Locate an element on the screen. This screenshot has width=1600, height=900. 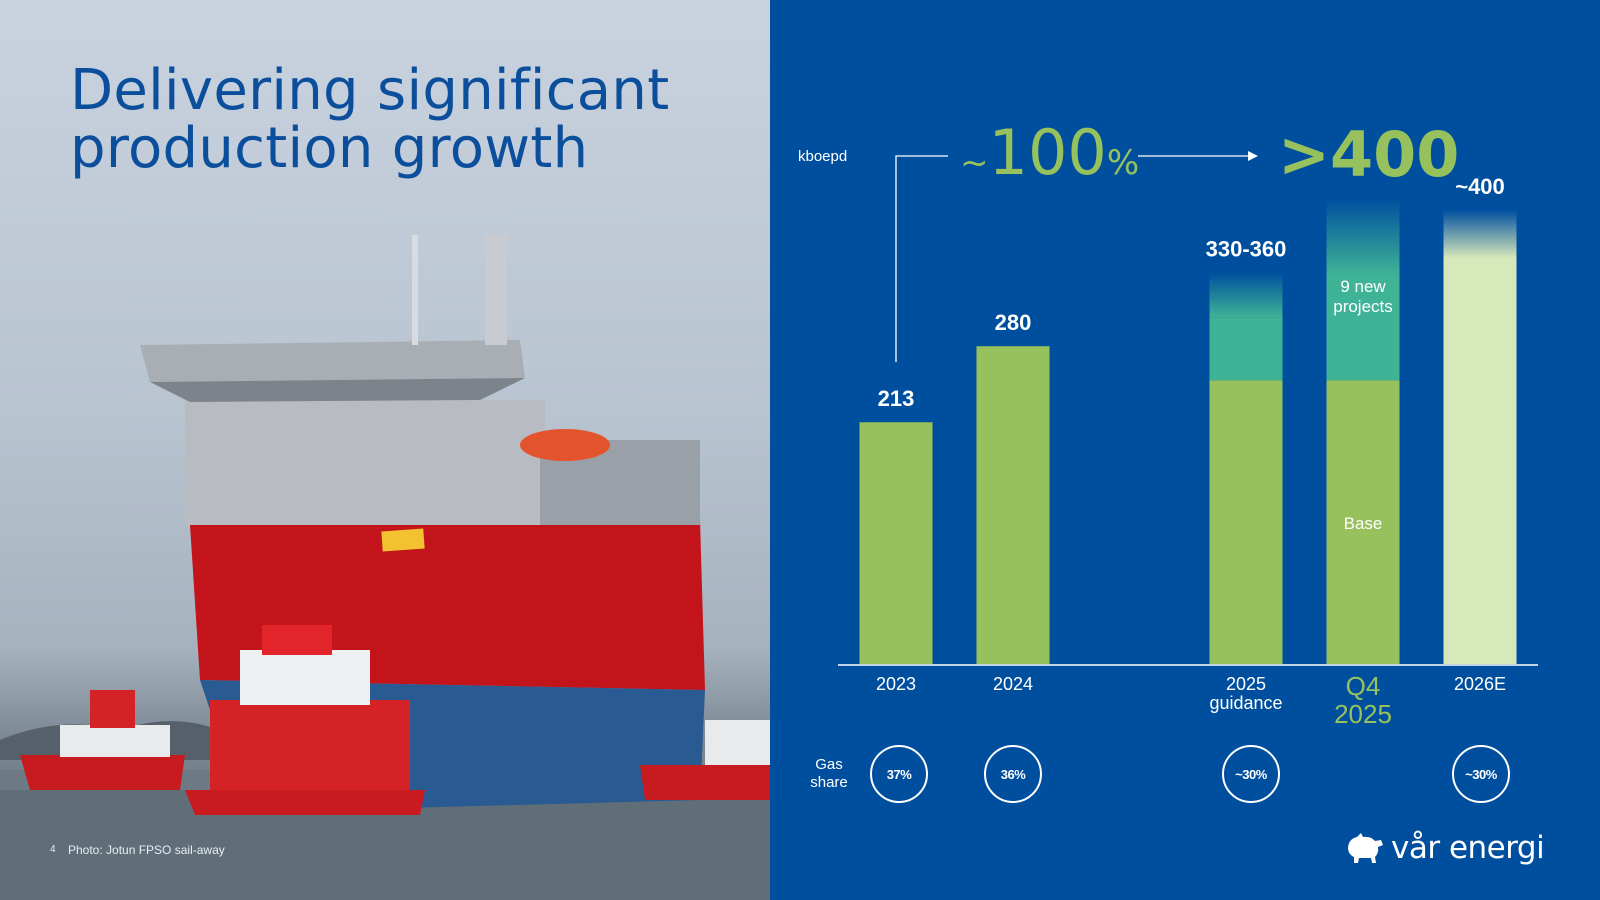
series-label-base: Base is located at coordinates (1363, 523).